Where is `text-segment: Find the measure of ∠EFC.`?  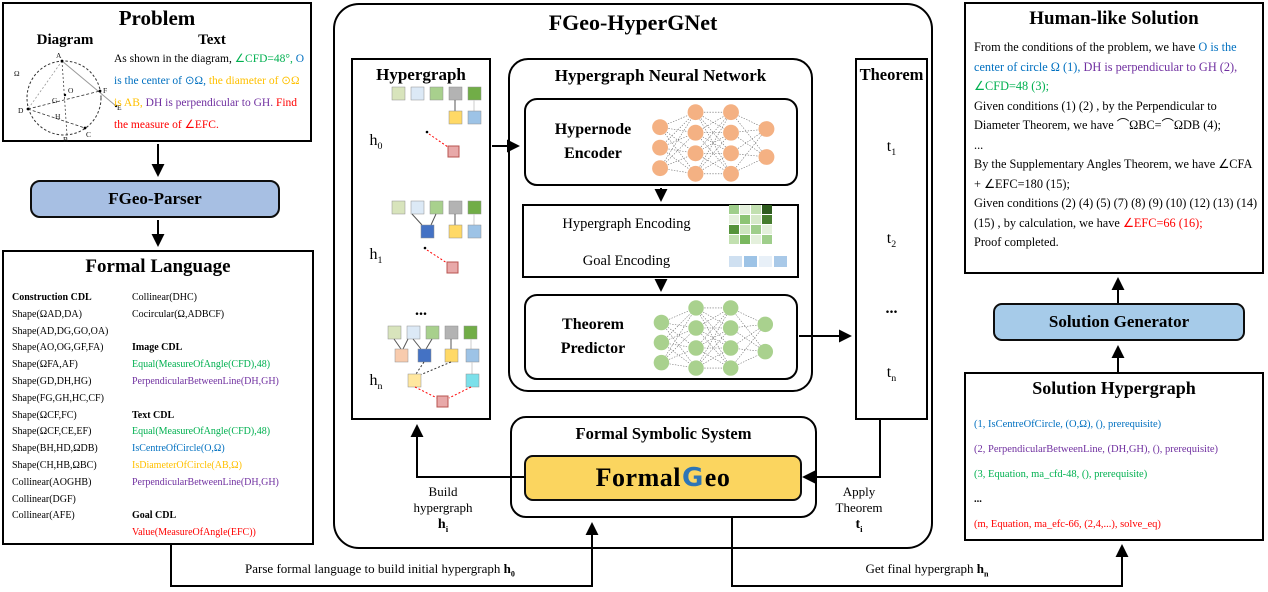 text-segment: Find the measure of ∠EFC. is located at coordinates (206, 114).